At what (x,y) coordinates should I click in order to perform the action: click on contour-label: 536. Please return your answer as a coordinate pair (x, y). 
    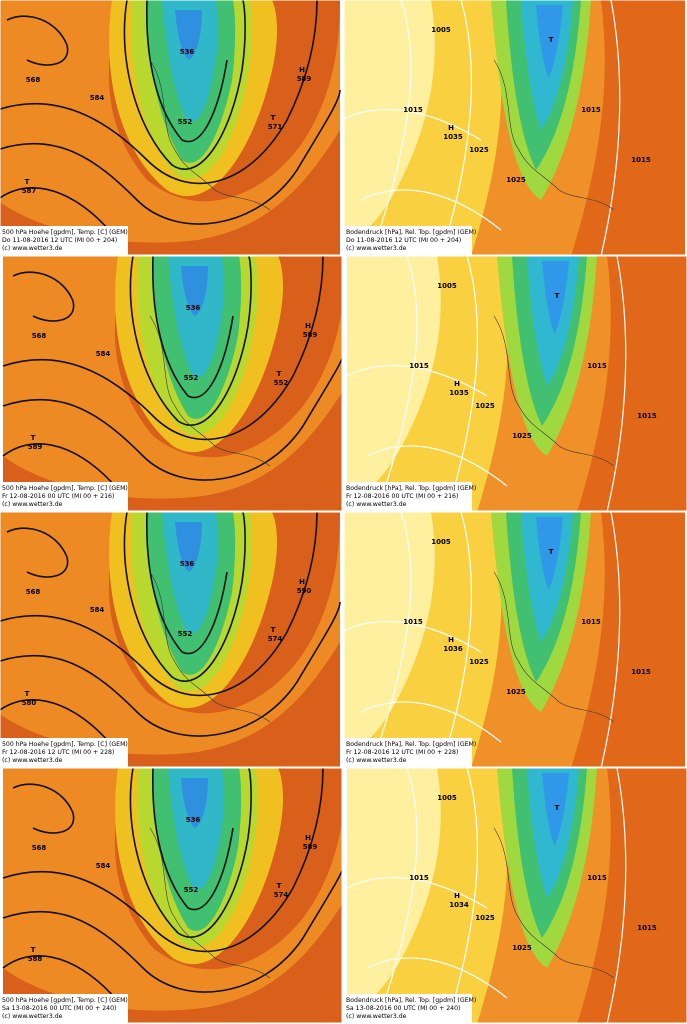
    Looking at the image, I should click on (187, 564).